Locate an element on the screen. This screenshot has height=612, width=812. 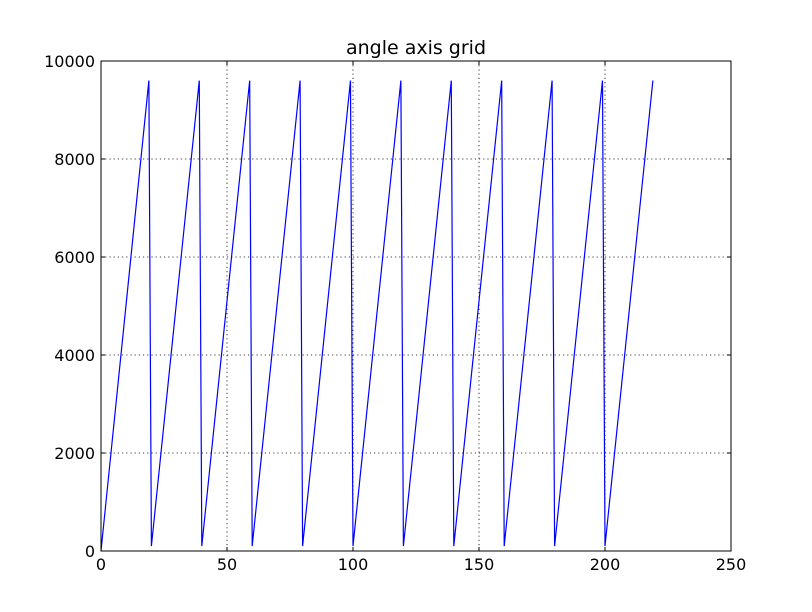
y-tick-label: 0 is located at coordinates (90, 551).